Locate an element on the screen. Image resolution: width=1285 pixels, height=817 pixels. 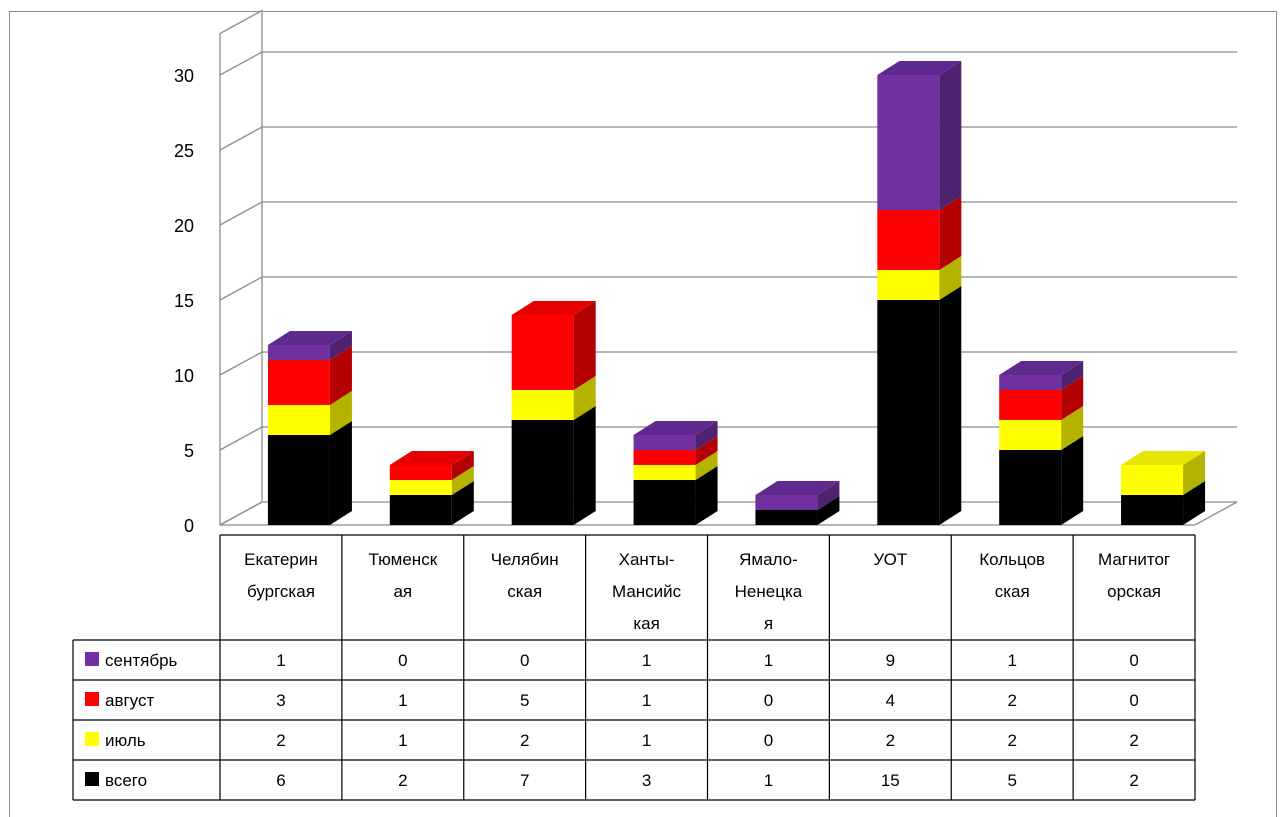
category-label: ская is located at coordinates (524, 591).